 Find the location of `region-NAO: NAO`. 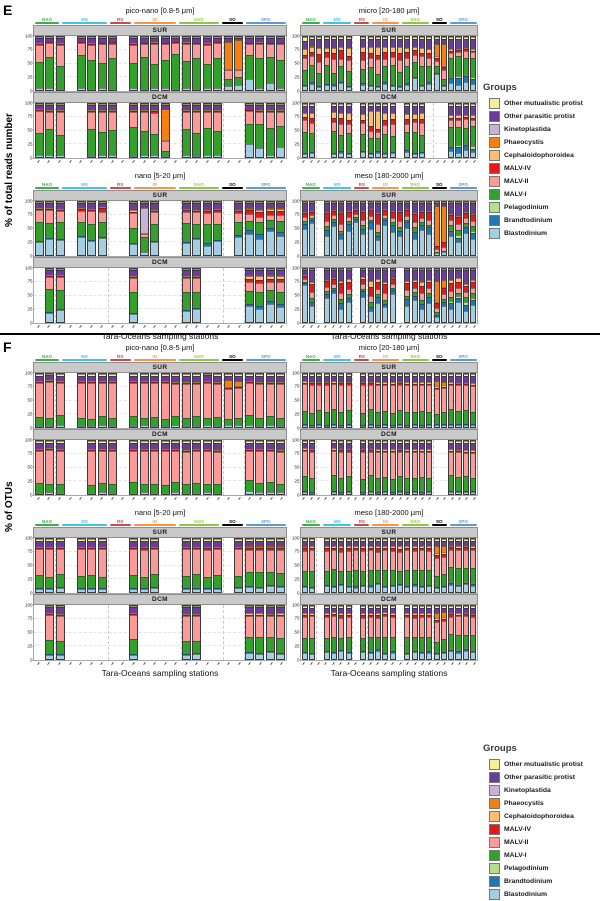

region-NAO: NAO is located at coordinates (47, 20).